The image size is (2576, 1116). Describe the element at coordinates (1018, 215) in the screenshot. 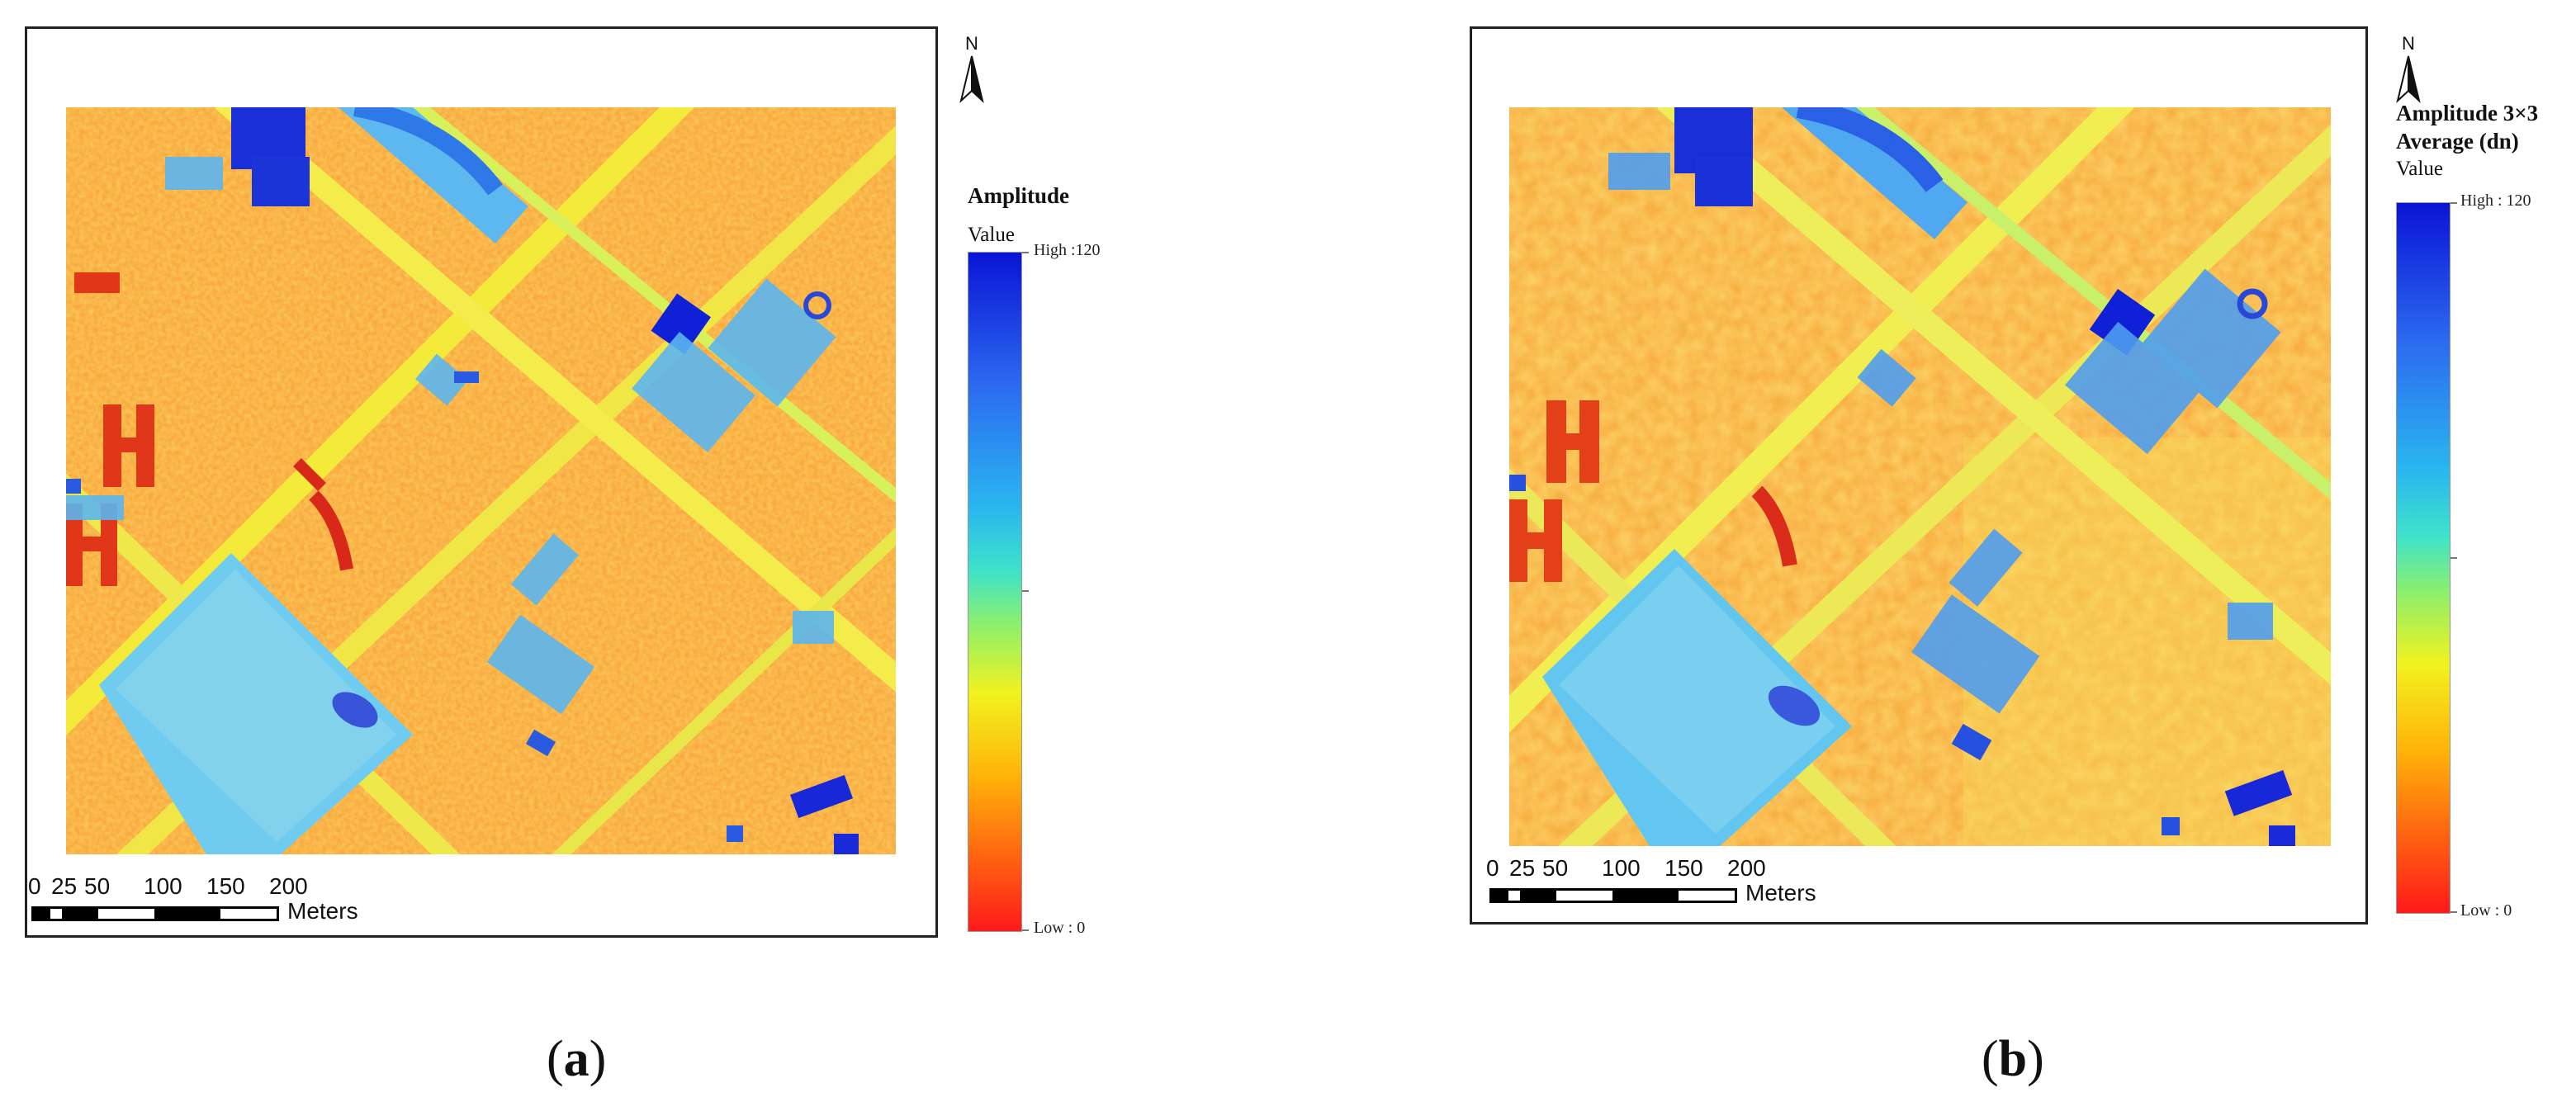

I see `legend-a: Amplitude Value` at that location.